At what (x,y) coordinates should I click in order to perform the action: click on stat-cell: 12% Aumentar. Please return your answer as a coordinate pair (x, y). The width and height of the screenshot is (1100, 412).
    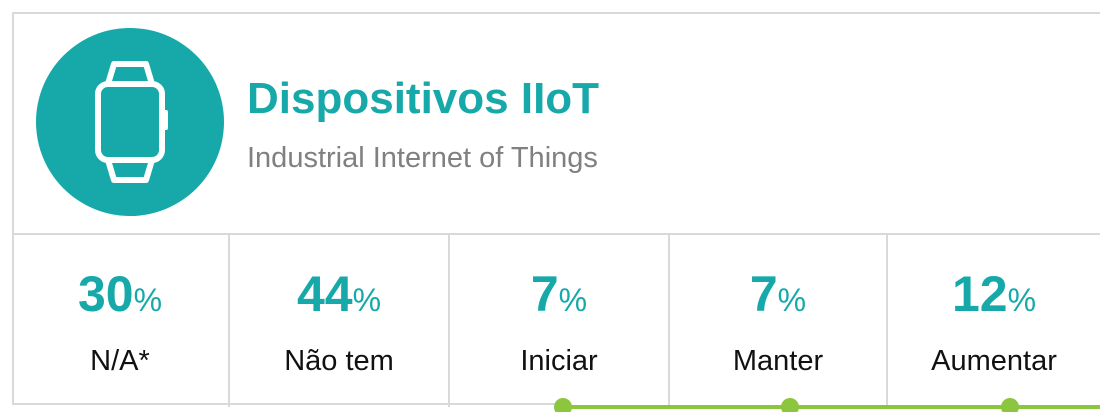
    Looking at the image, I should click on (994, 321).